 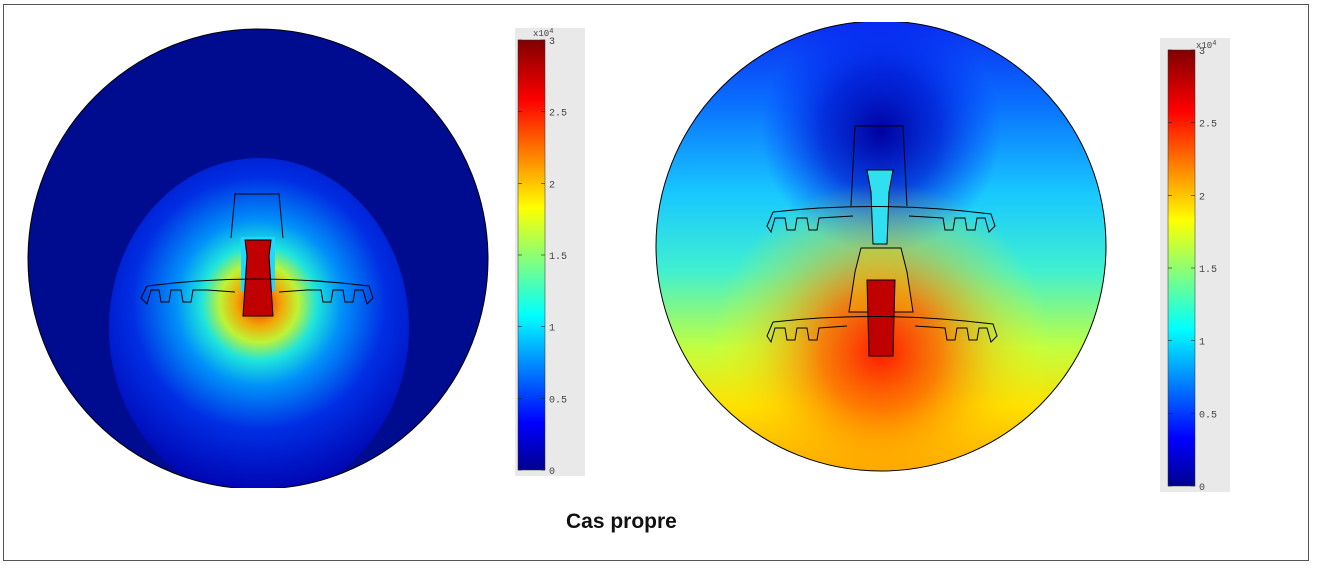 What do you see at coordinates (621, 521) in the screenshot?
I see `figure-caption: Cas propre` at bounding box center [621, 521].